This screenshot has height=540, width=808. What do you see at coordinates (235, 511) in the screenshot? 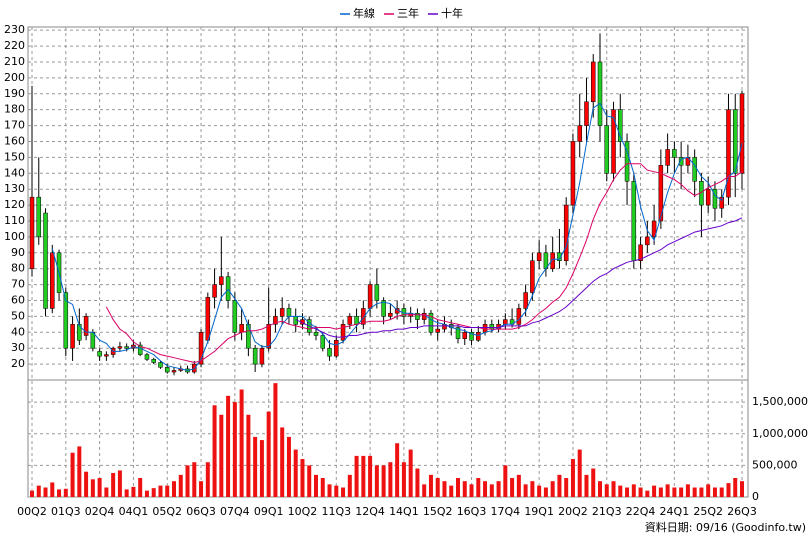
I see `x-tick-label: 07Q4` at bounding box center [235, 511].